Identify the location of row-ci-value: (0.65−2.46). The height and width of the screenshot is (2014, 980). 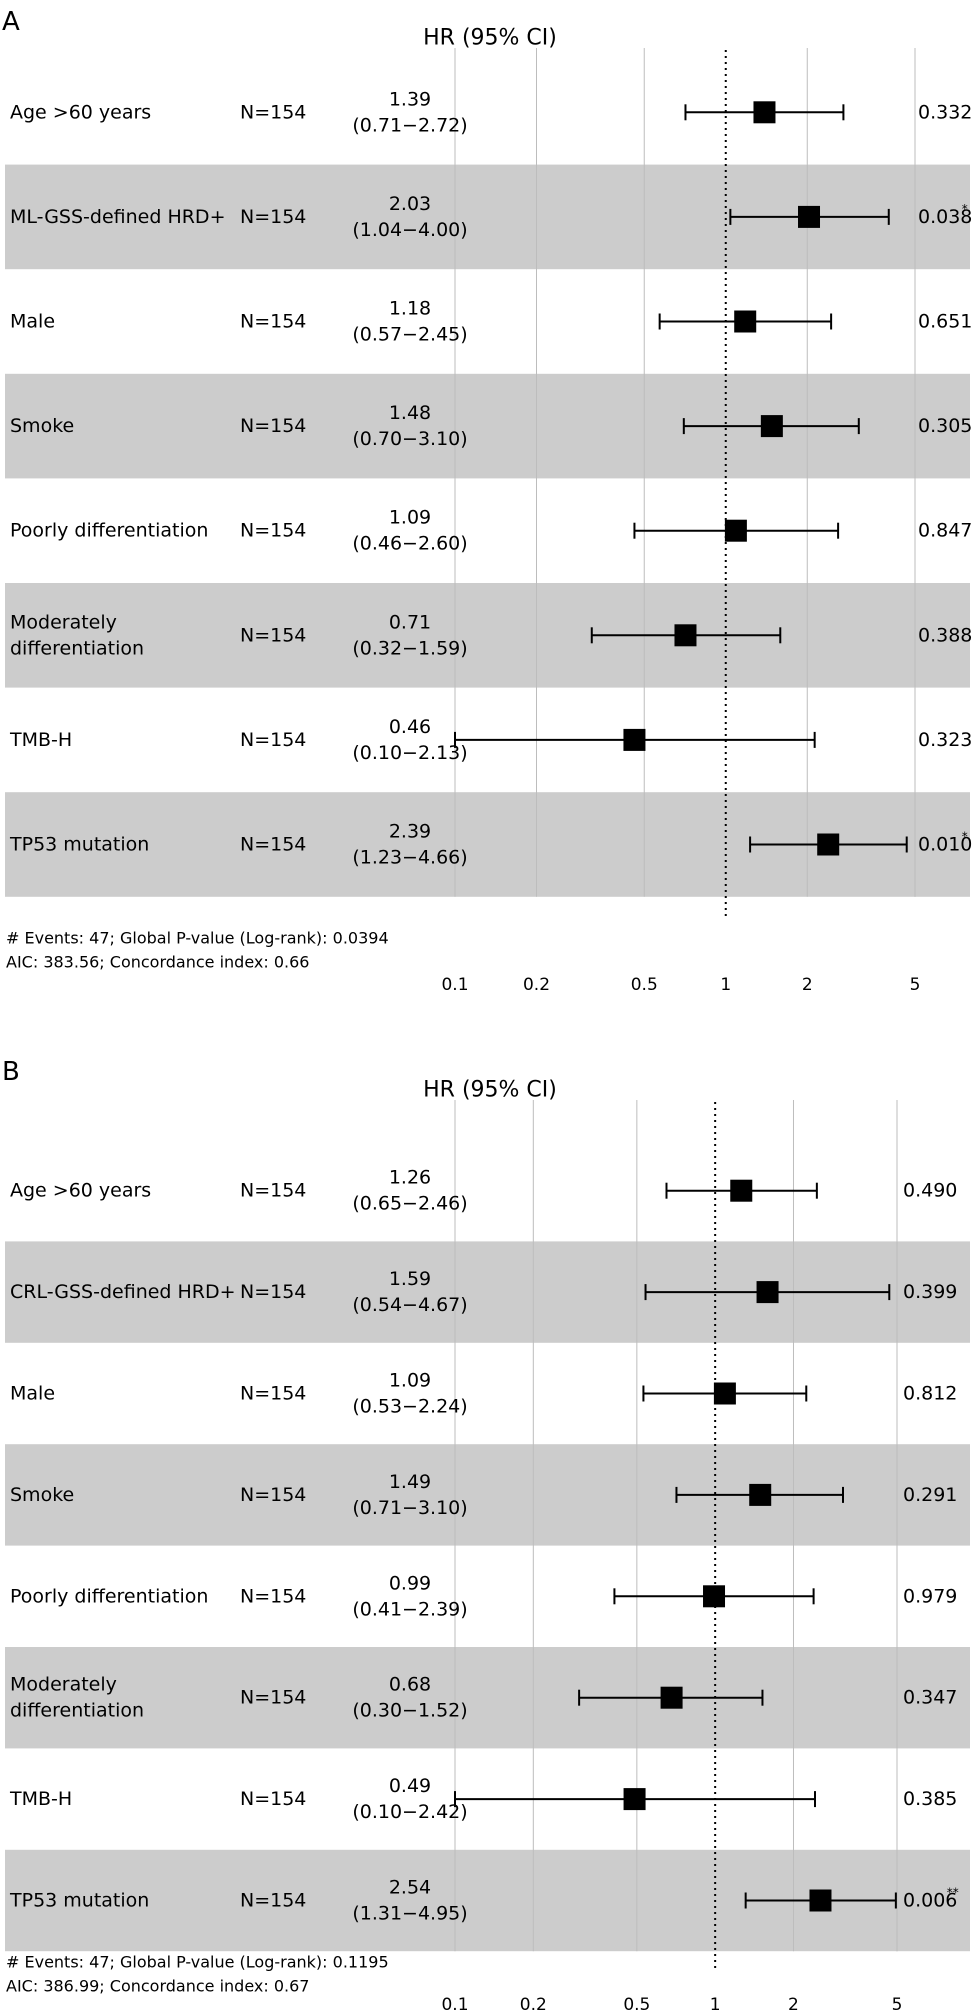
(409, 1204).